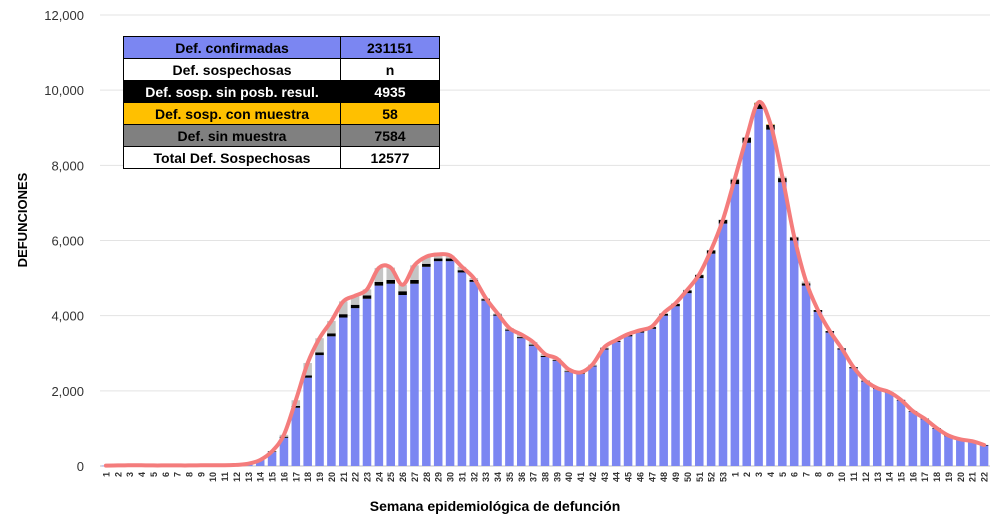 Image resolution: width=1000 pixels, height=520 pixels. What do you see at coordinates (232, 69) in the screenshot?
I see `legend-label: Def. sospechosas` at bounding box center [232, 69].